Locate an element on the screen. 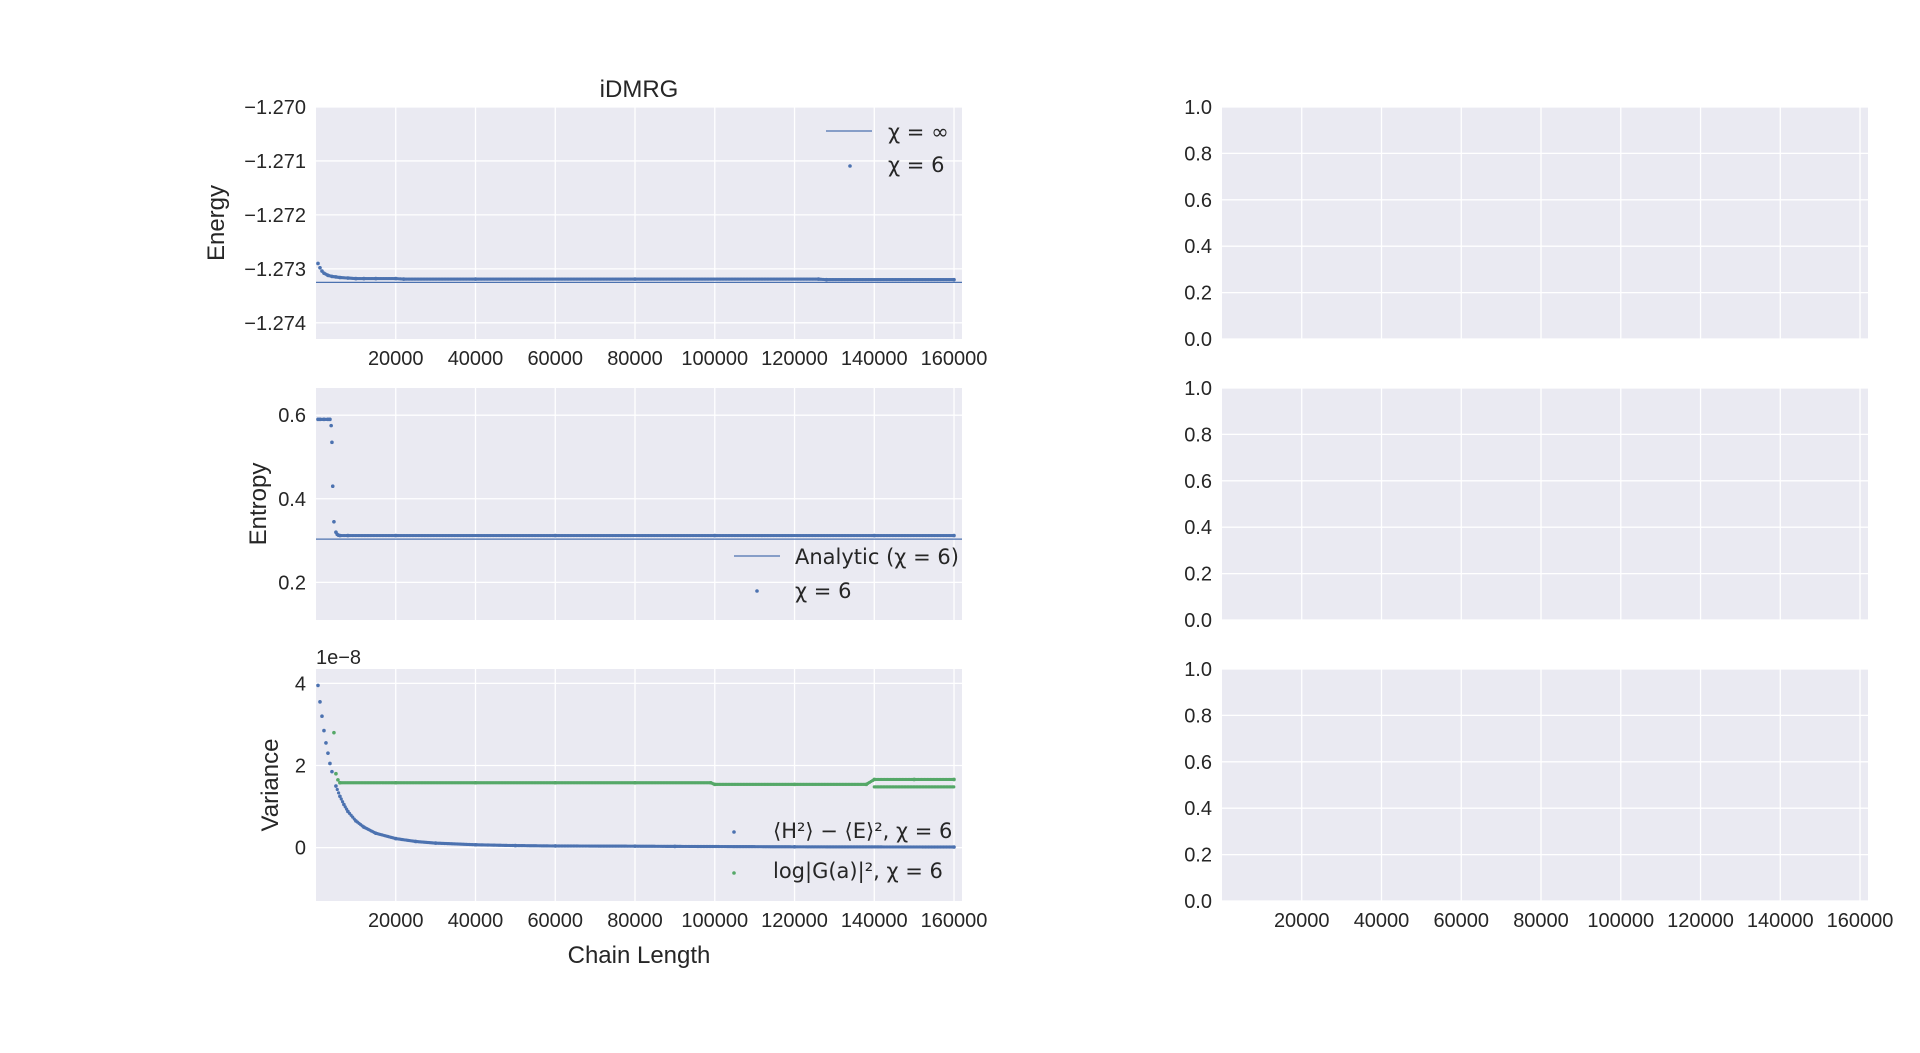  plot-area is located at coordinates (639, 223).